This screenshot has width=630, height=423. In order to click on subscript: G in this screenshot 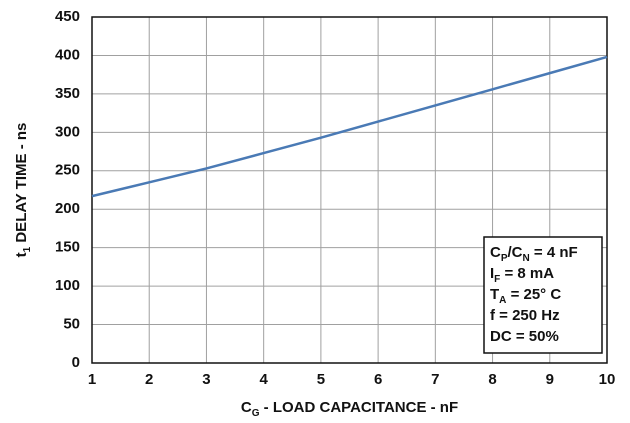, I will do `click(256, 413)`.